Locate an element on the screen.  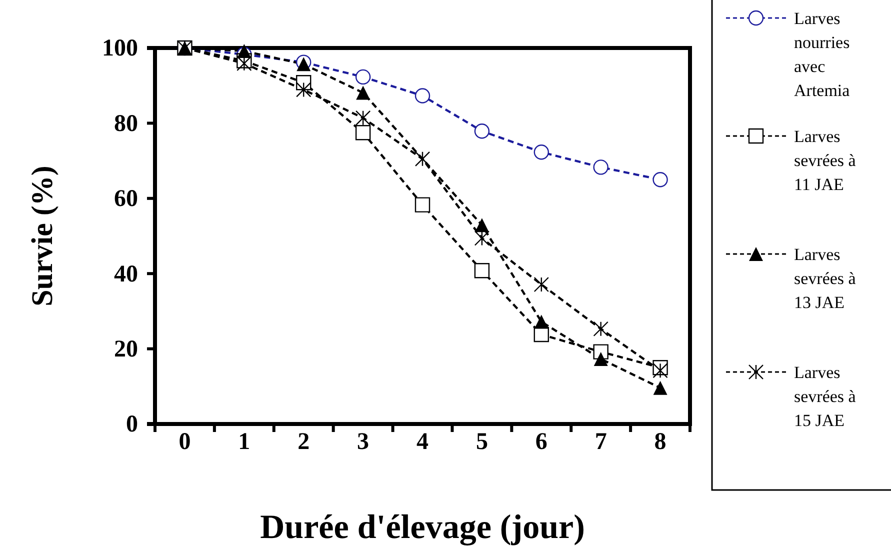
x-axis-title: Durée d'élevage (jour) is located at coordinates (422, 527).